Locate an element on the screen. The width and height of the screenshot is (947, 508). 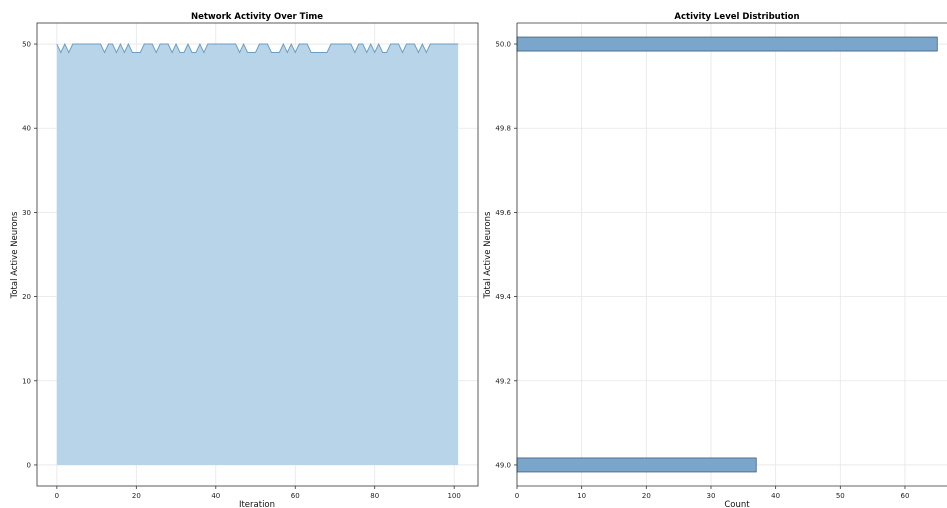
right-y-tick-label: 49.2 is located at coordinates (503, 381).